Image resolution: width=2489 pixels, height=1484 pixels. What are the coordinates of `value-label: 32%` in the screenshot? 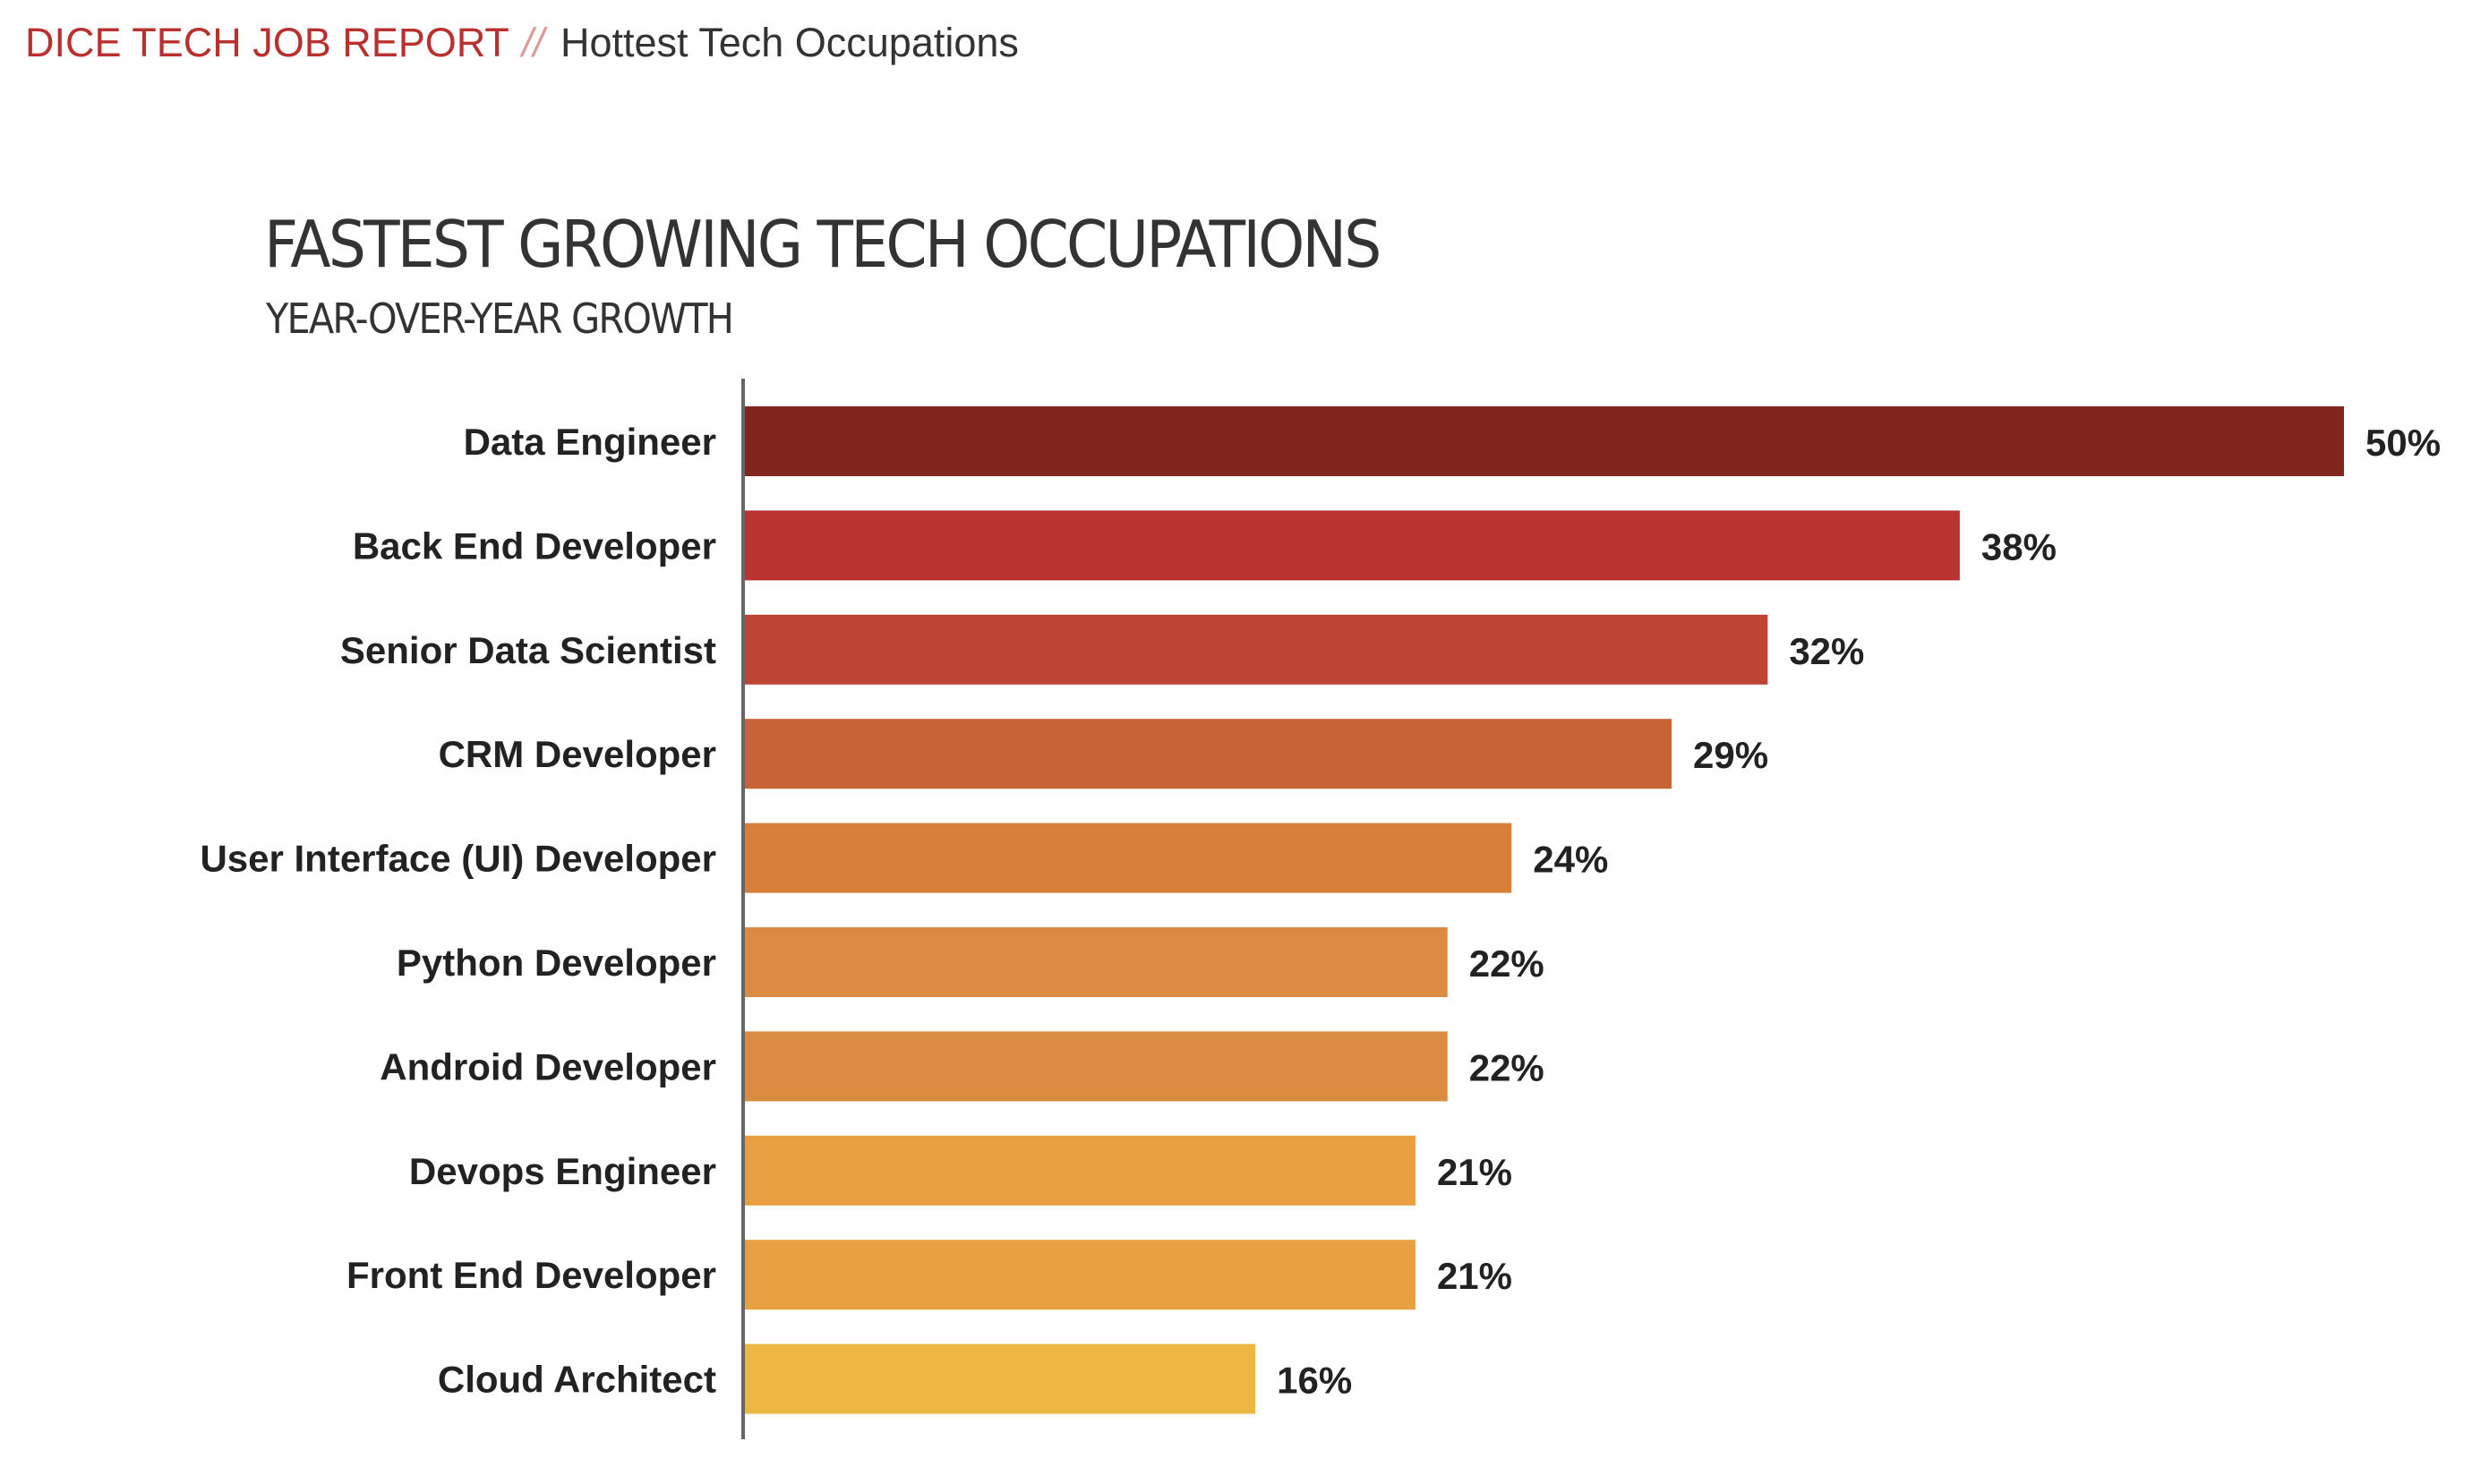 It's located at (1826, 651).